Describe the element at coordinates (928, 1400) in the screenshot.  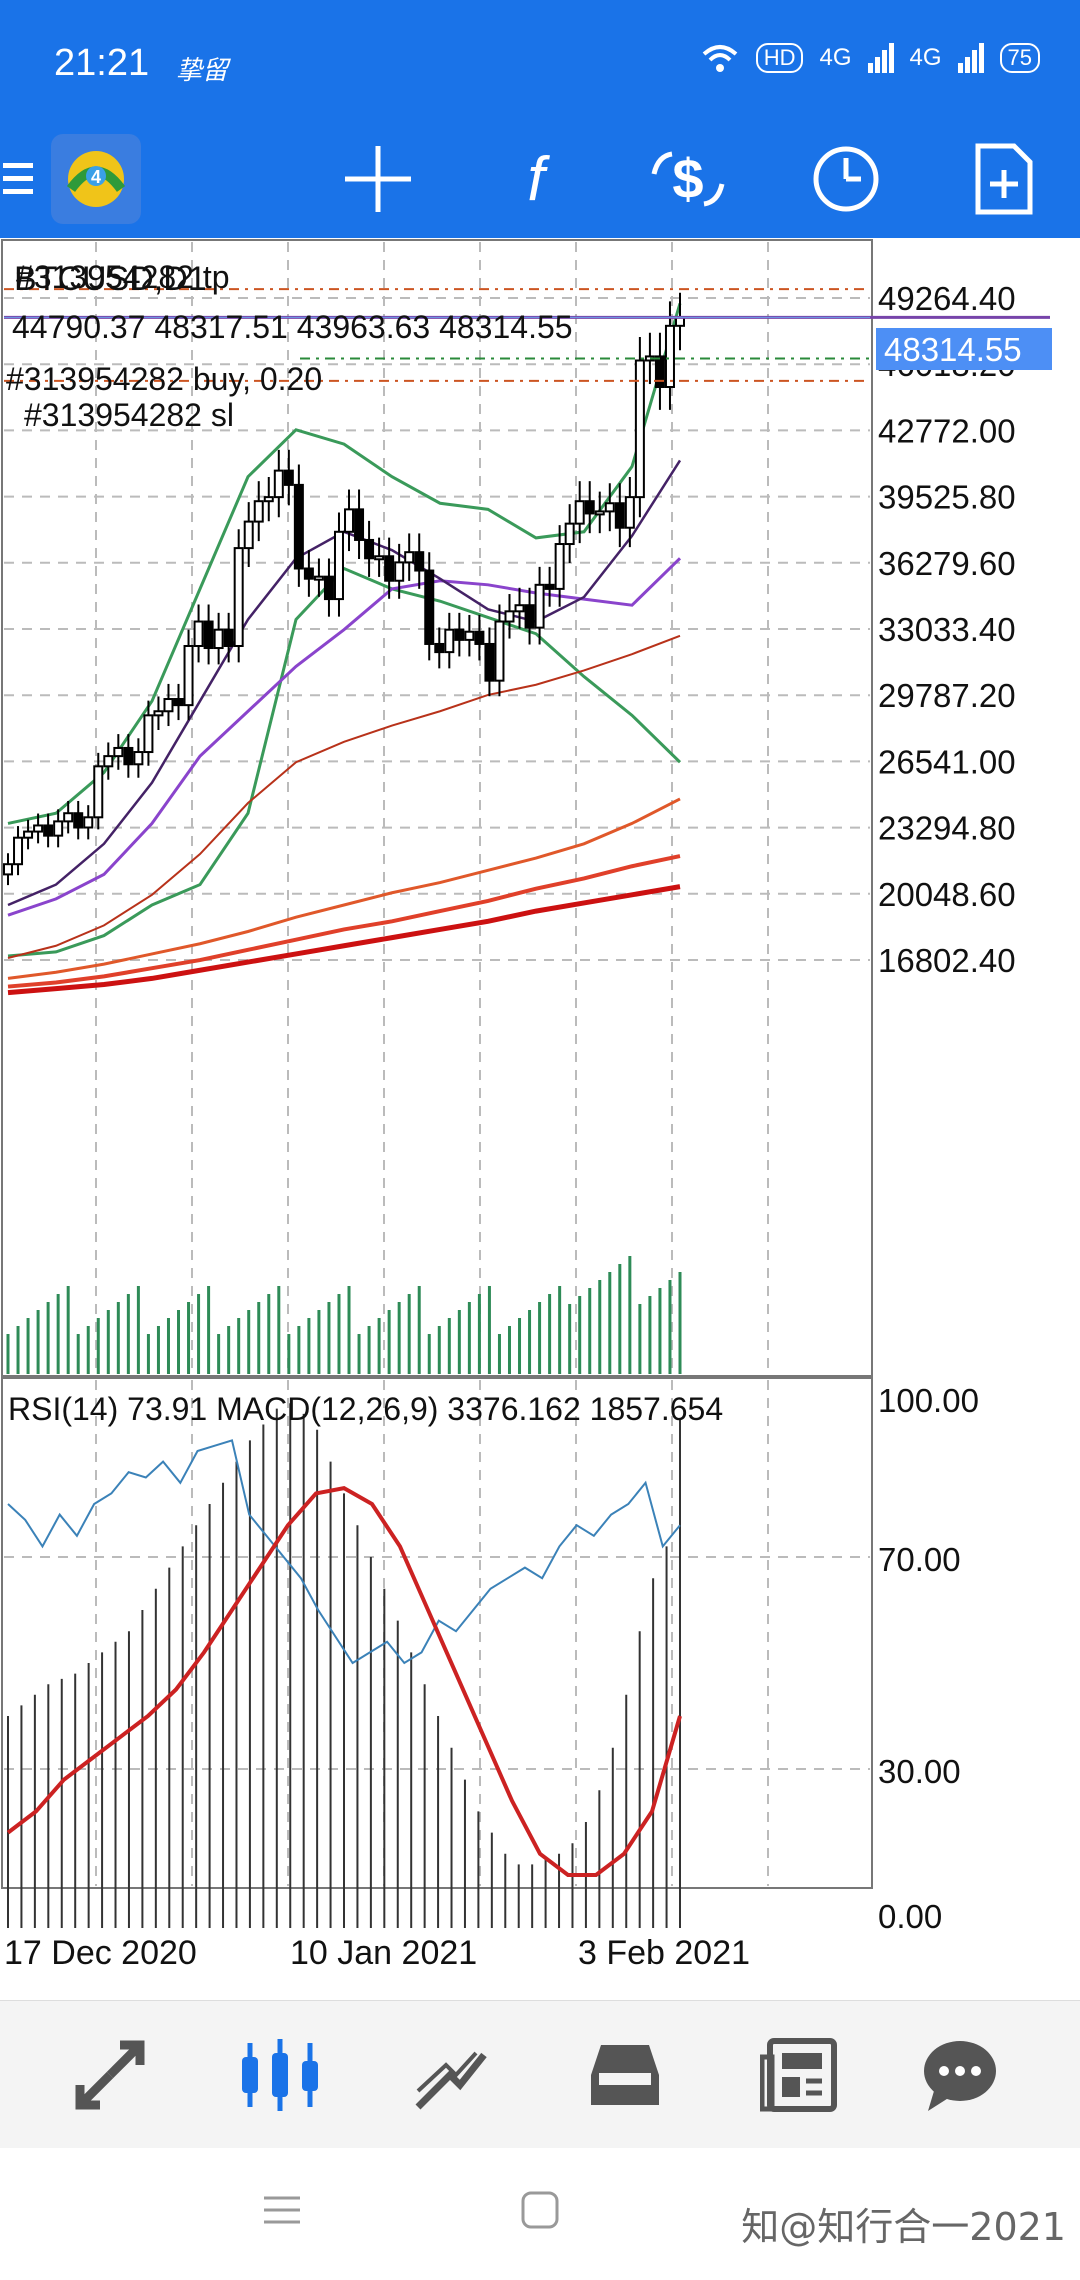
I see `indicator-tick-label: 100.00` at that location.